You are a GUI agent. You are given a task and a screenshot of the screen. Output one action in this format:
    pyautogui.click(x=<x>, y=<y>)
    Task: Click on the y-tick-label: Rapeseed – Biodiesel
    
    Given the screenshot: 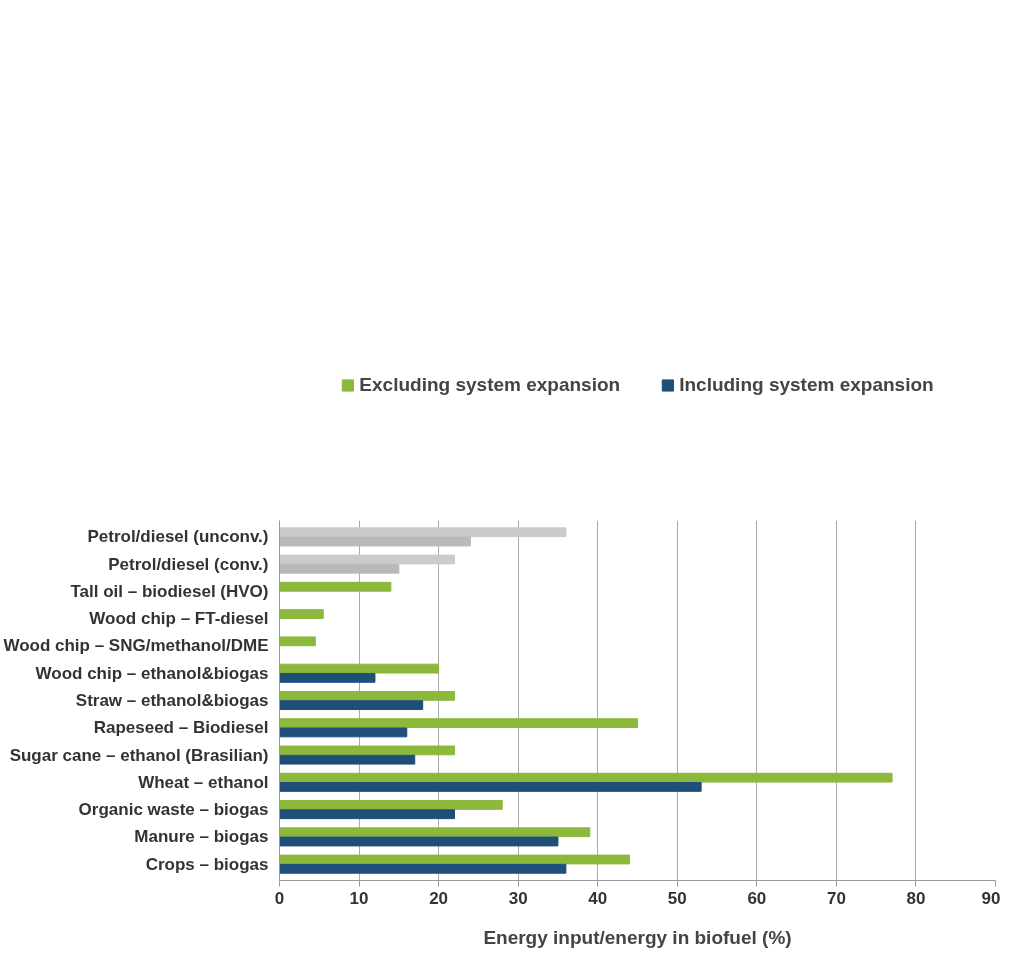 What is the action you would take?
    pyautogui.click(x=181, y=728)
    